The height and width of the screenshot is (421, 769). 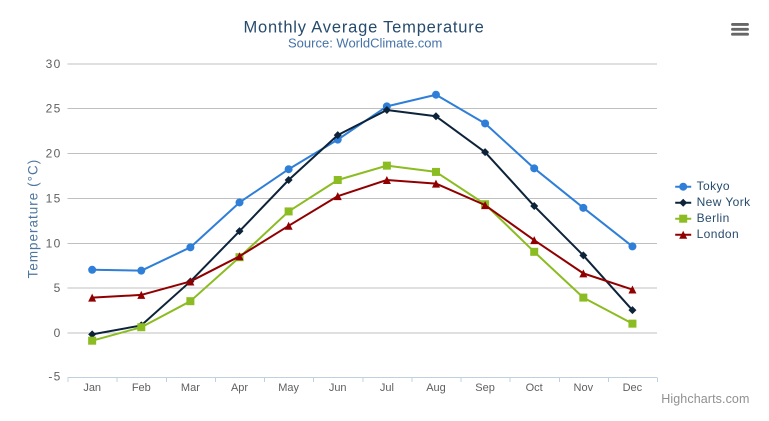 What do you see at coordinates (724, 202) in the screenshot?
I see `svg-text: New York` at bounding box center [724, 202].